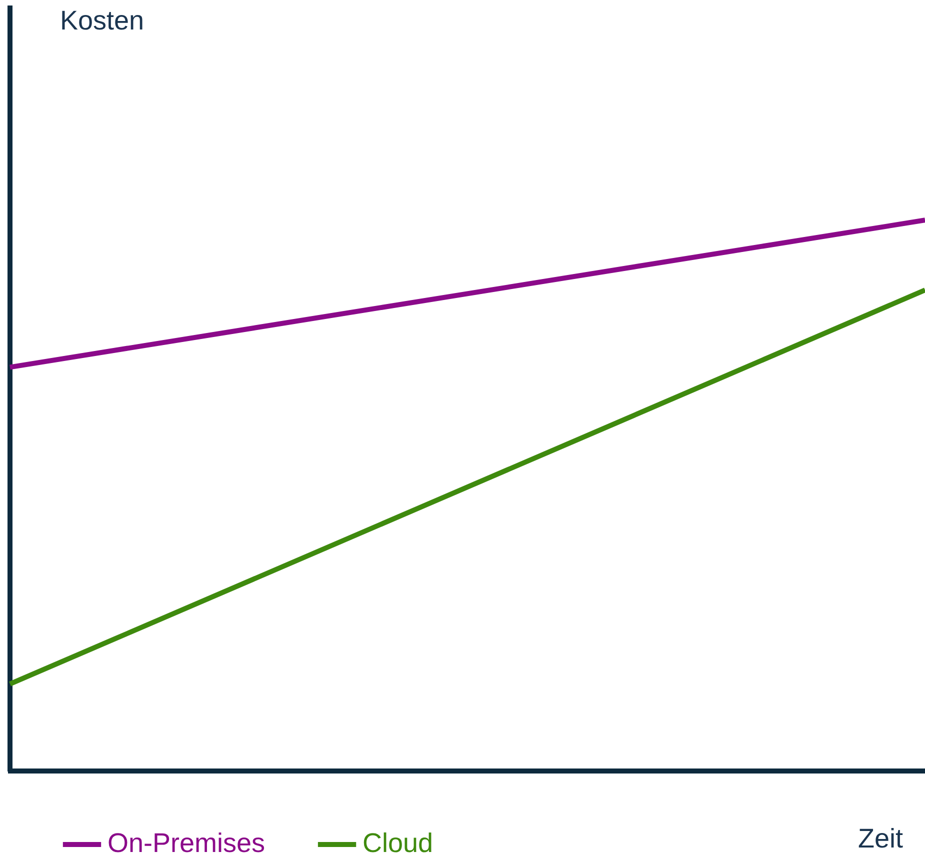 The height and width of the screenshot is (868, 925). I want to click on x-axis-title: Zeit, so click(881, 838).